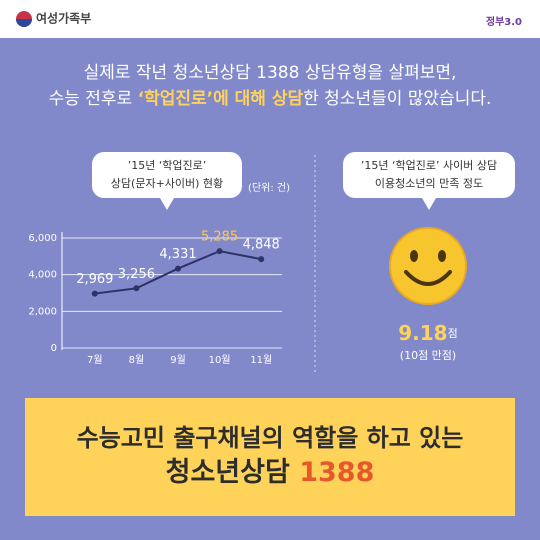  I want to click on score: 9.18점, so click(427, 333).